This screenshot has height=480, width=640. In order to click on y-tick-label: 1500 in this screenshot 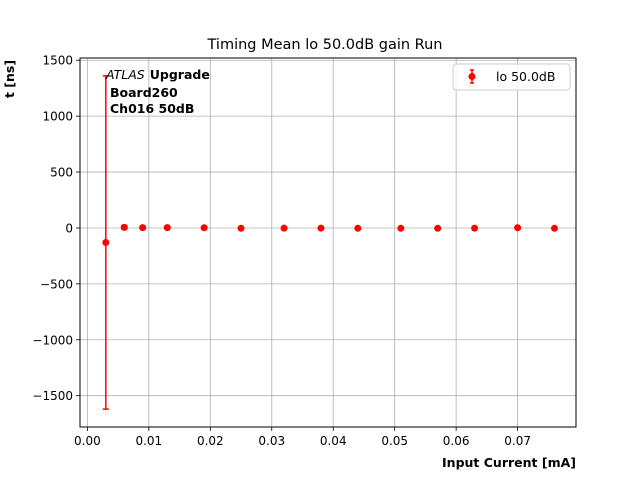, I will do `click(57, 61)`.